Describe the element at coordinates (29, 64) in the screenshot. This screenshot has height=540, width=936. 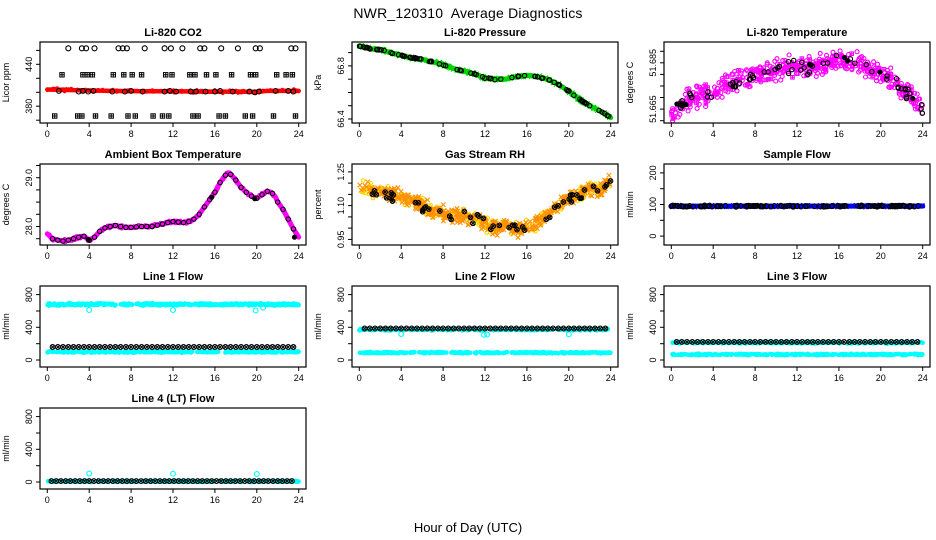
I see `svg-text: 440` at that location.